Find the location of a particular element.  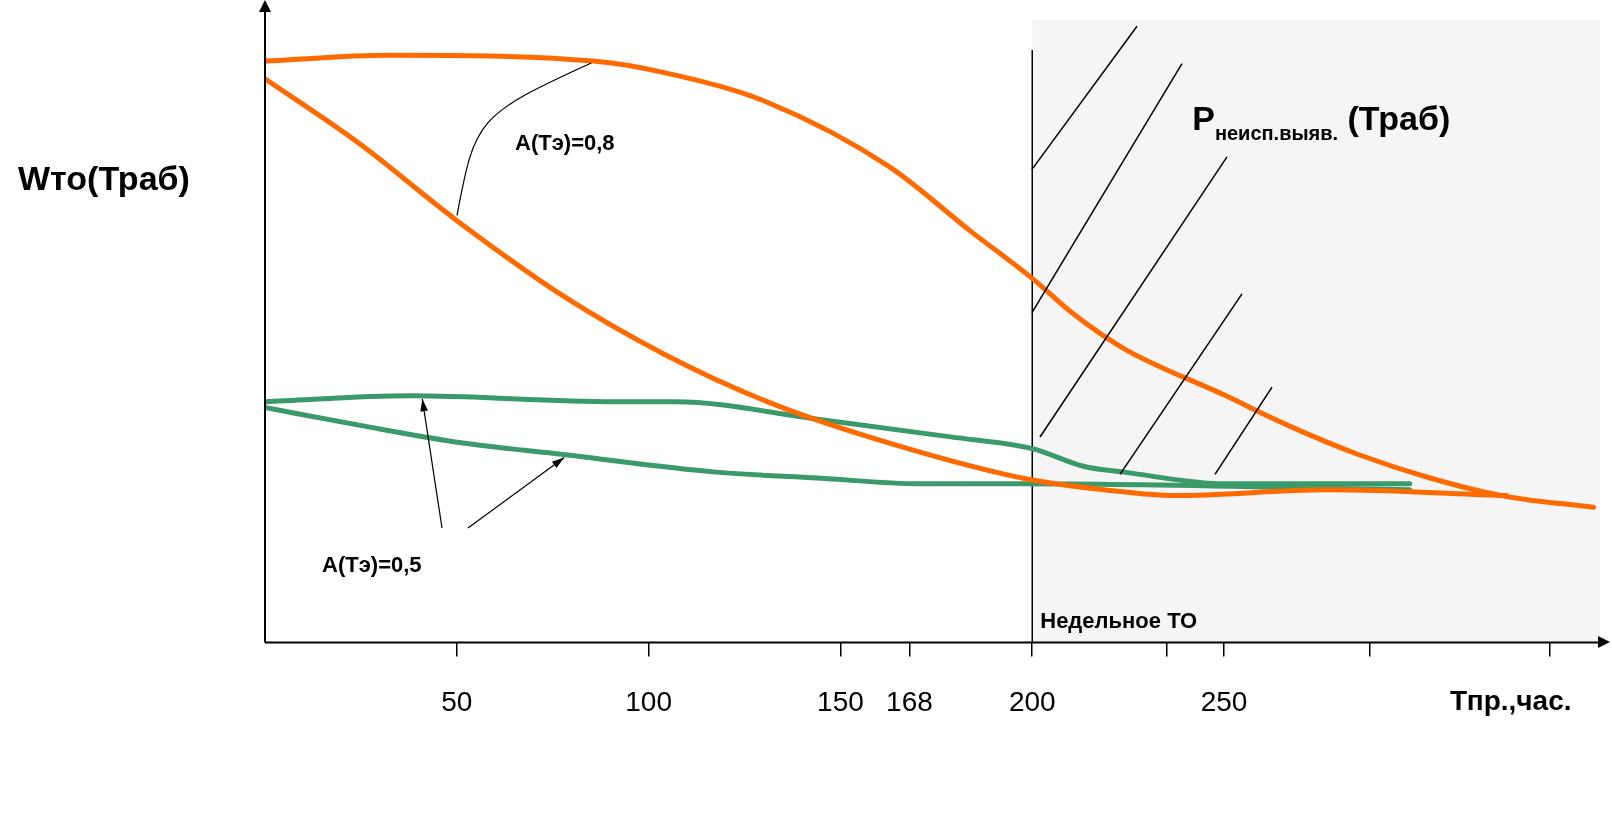

x-tick-label: 250 is located at coordinates (1224, 701).